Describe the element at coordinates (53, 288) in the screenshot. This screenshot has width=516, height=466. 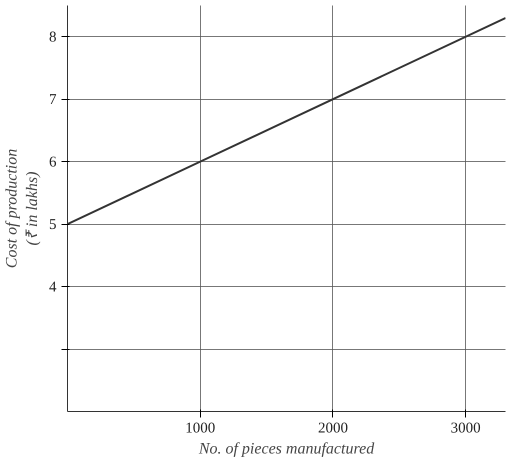
I see `y-tick-label: 4` at that location.